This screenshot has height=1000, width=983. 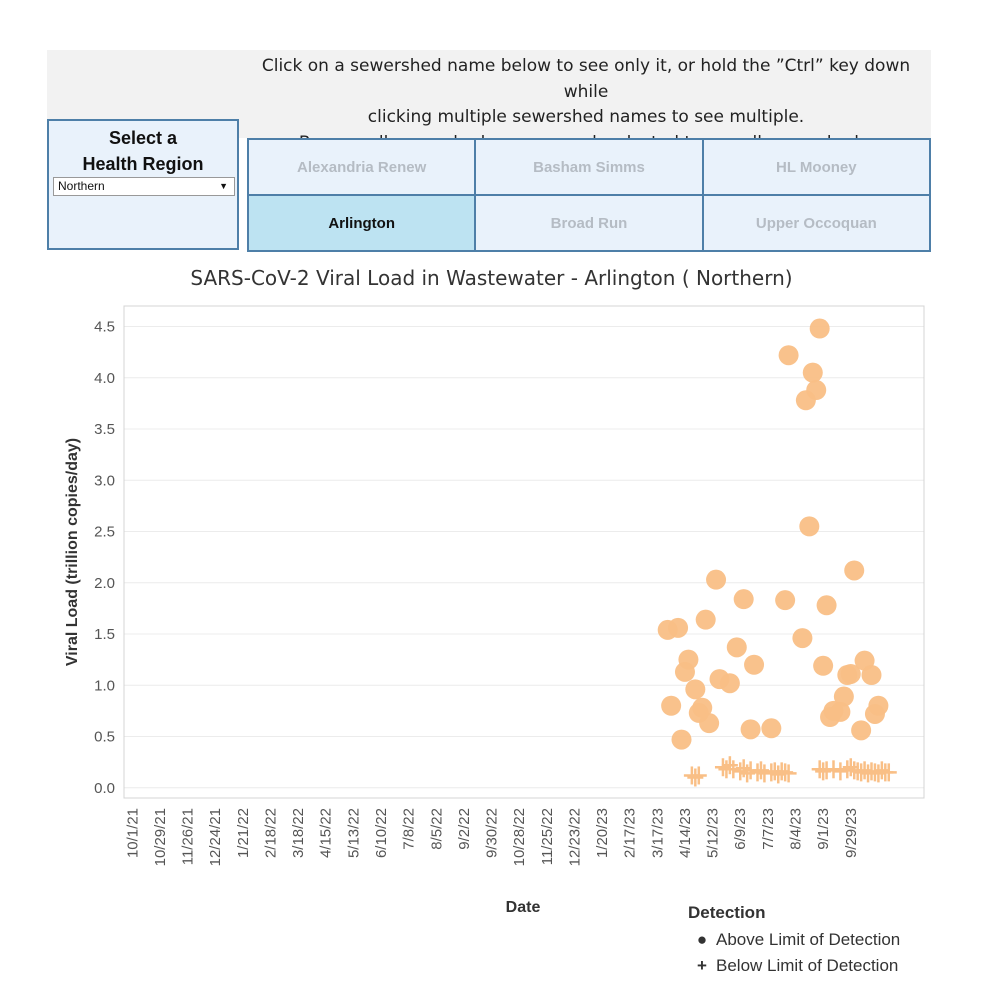 What do you see at coordinates (740, 829) in the screenshot?
I see `x-tick-label: 6/9/23` at bounding box center [740, 829].